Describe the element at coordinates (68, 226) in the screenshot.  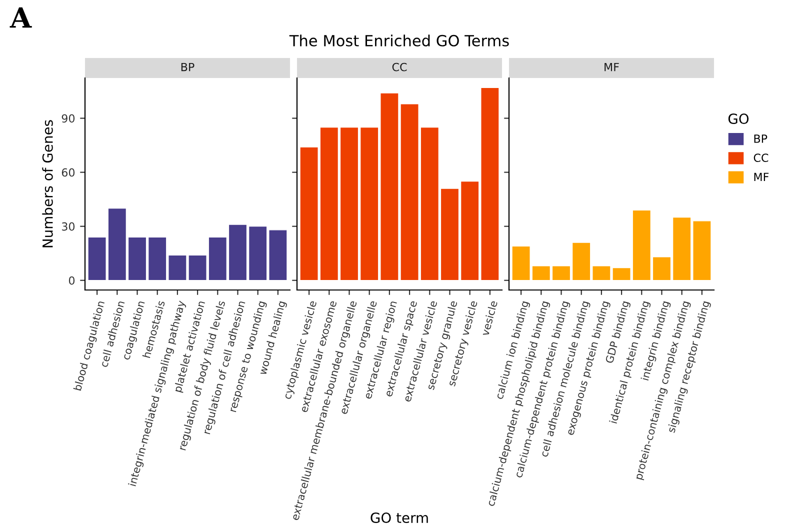
I see `y-tick-label: 30` at that location.